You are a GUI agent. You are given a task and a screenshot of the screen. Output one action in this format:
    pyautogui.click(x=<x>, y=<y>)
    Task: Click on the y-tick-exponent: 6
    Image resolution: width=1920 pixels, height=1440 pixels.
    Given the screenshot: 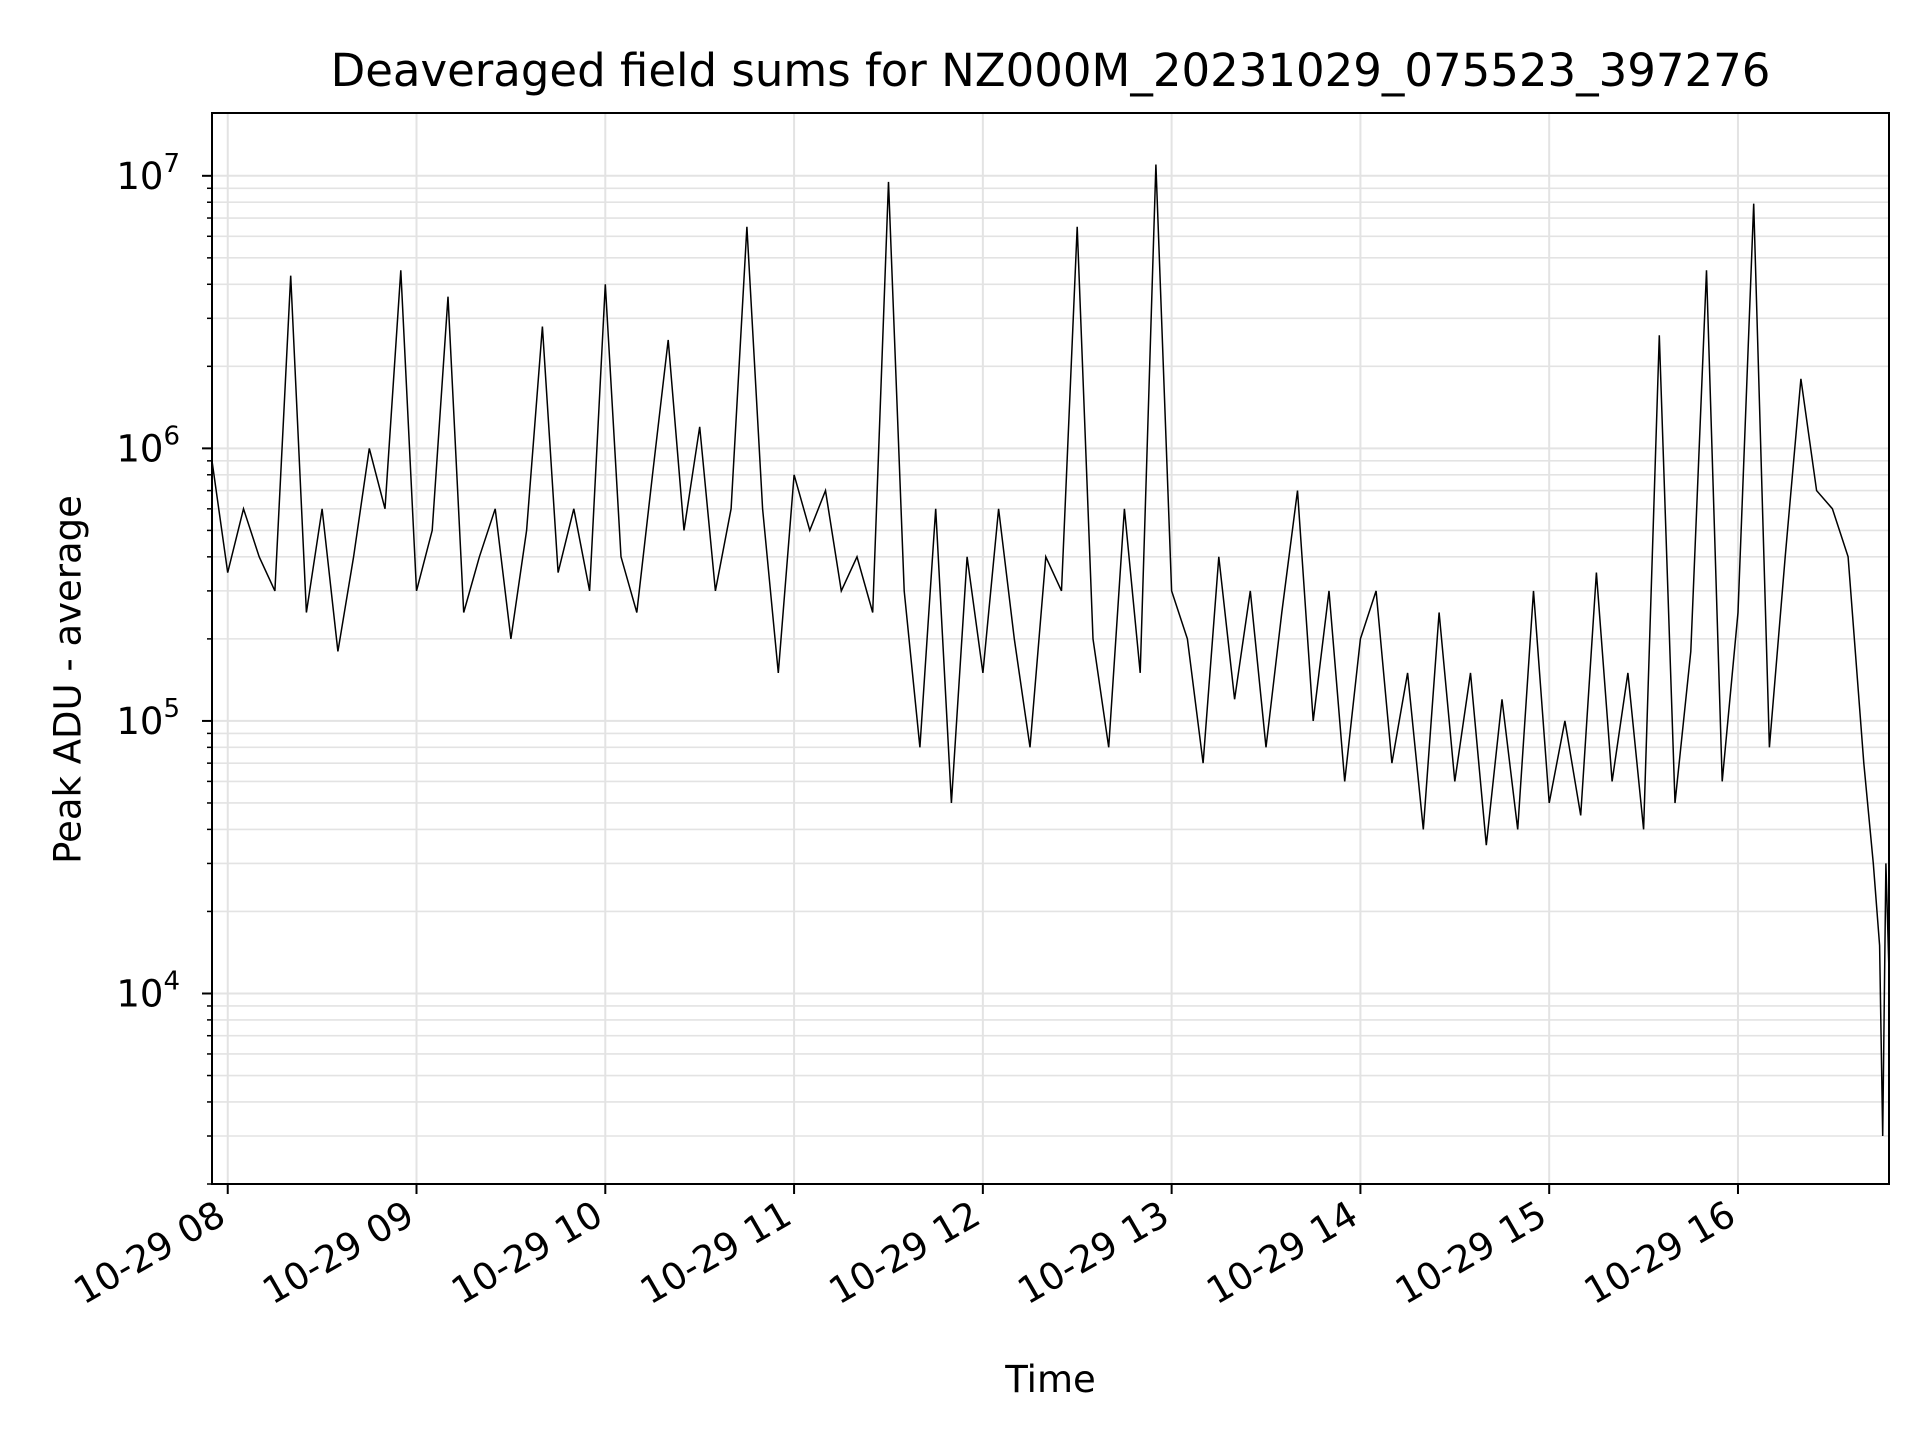 What is the action you would take?
    pyautogui.click(x=171, y=436)
    